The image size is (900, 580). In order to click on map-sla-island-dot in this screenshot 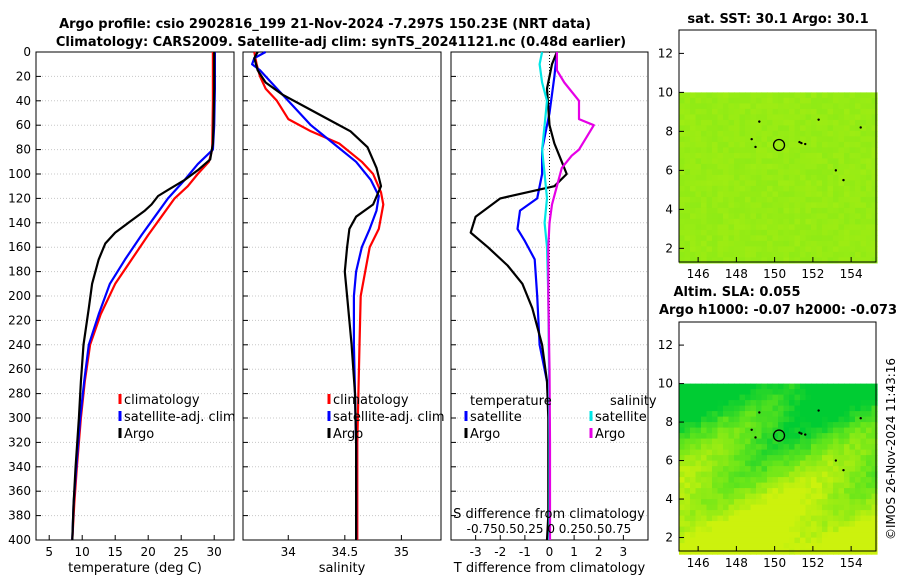, I will do `click(755, 437)`.